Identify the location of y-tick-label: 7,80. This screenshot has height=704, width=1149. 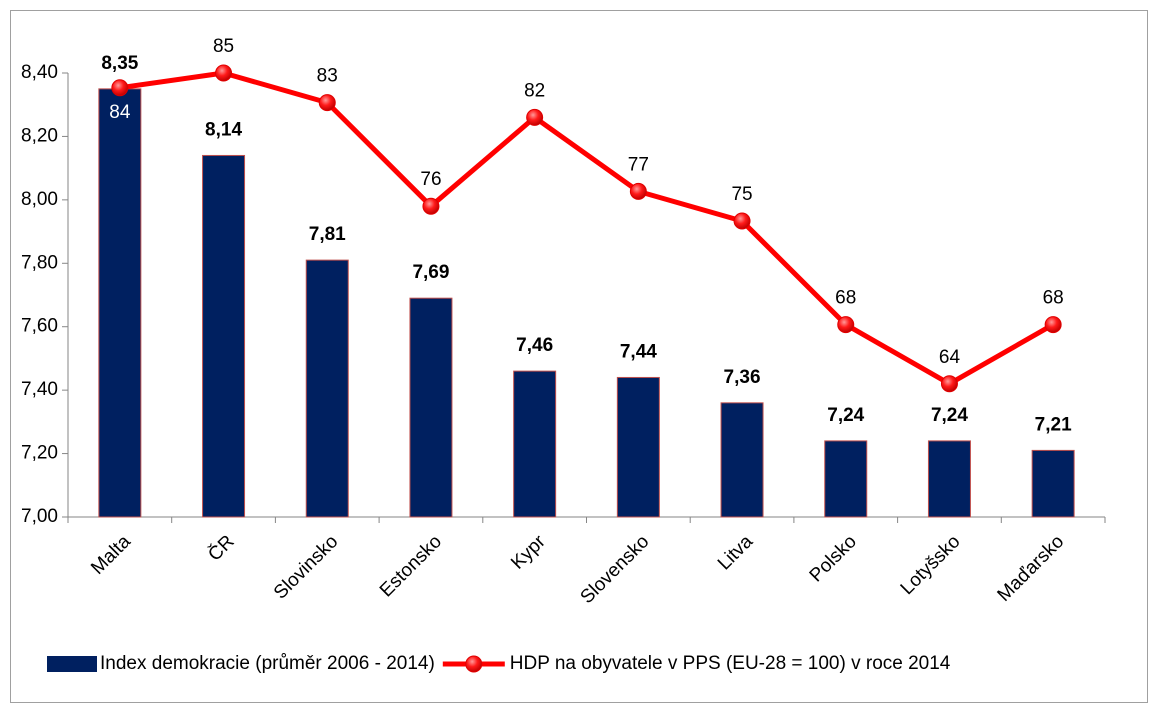
(39, 262).